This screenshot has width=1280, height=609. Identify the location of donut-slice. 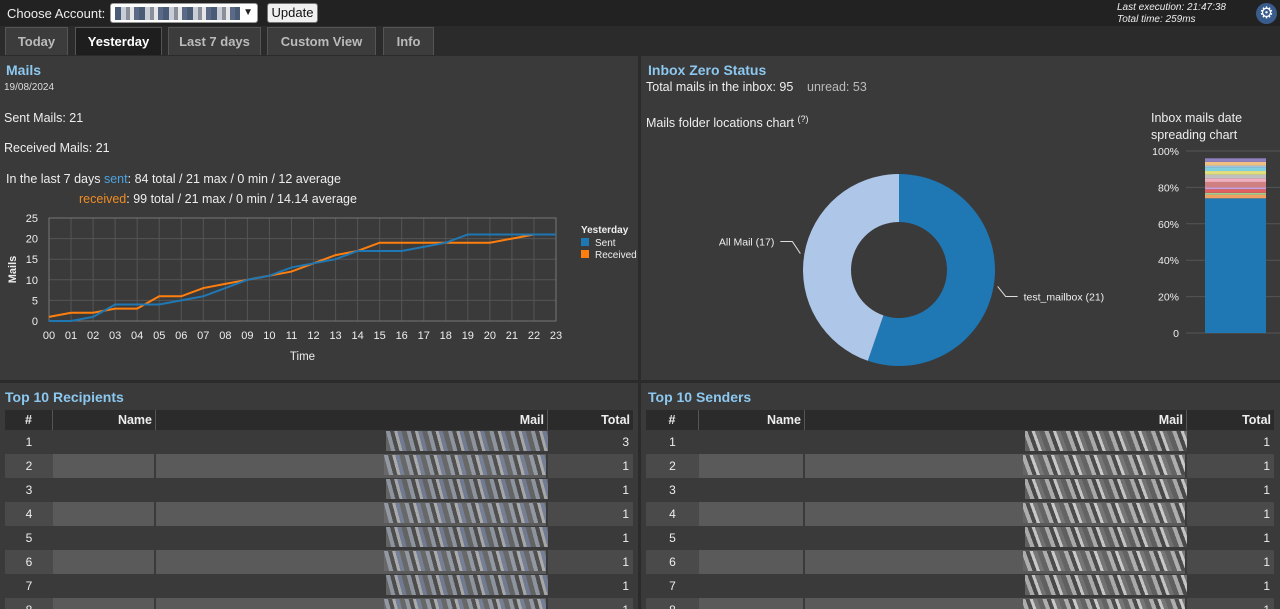
(931, 270).